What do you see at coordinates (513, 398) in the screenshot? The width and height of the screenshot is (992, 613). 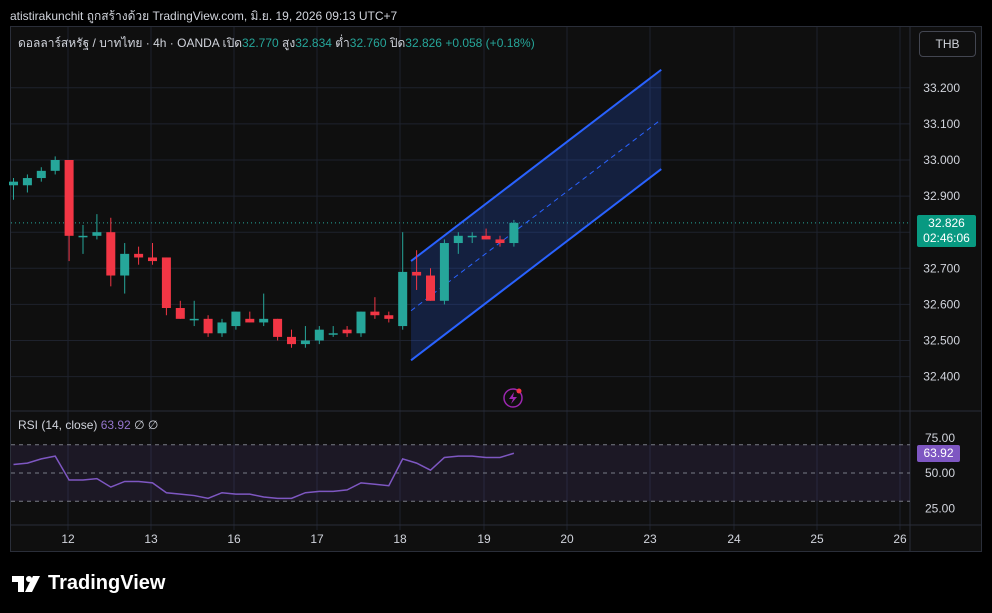 I see `alert-icon` at bounding box center [513, 398].